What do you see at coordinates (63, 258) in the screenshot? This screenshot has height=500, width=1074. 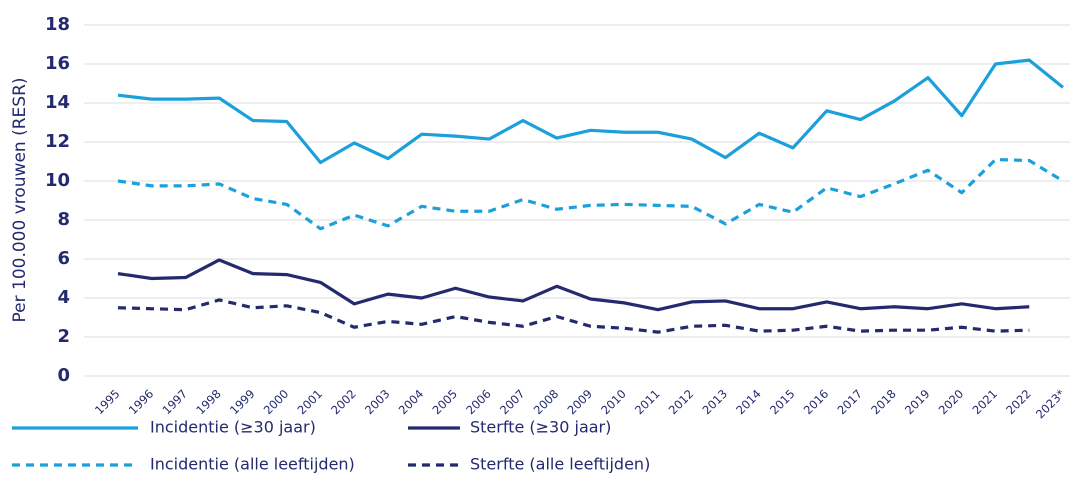 I see `y-tick-label: 6` at bounding box center [63, 258].